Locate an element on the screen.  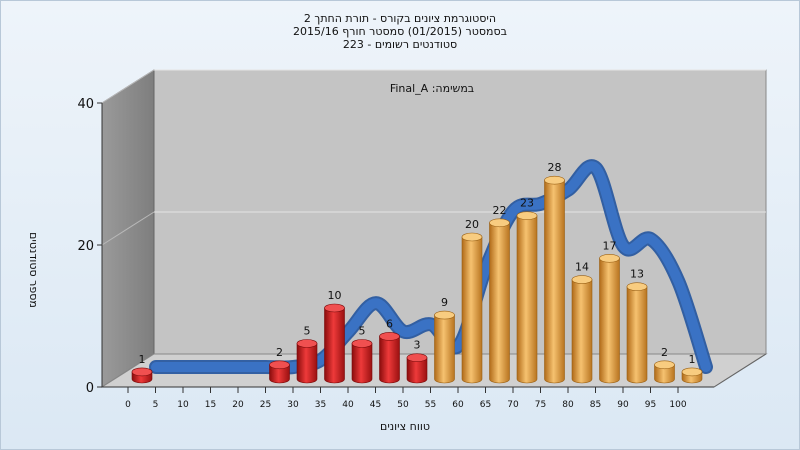
bar-value-label: 13 is located at coordinates (637, 274).